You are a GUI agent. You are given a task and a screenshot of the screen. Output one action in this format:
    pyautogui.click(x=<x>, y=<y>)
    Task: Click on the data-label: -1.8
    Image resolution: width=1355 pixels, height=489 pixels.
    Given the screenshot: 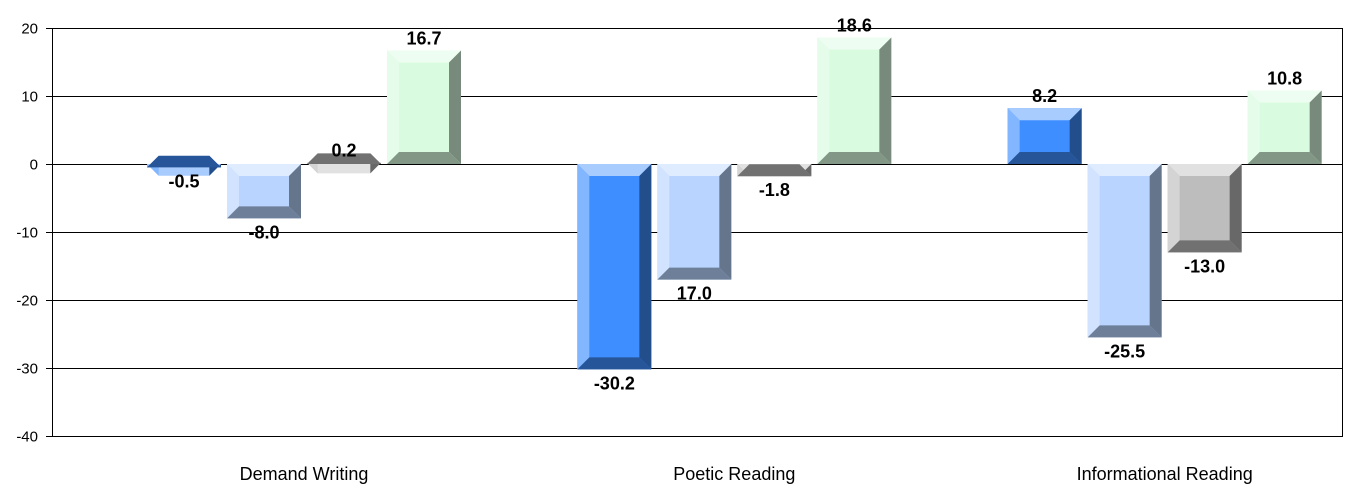 What is the action you would take?
    pyautogui.click(x=774, y=190)
    